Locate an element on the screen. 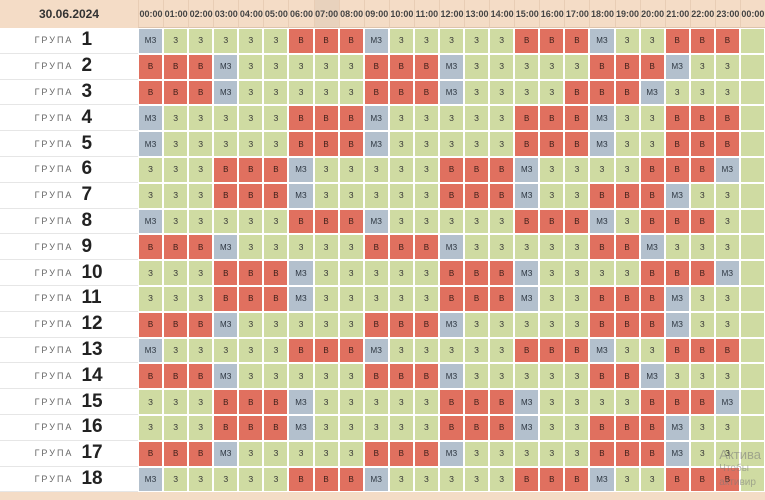 This screenshot has width=765, height=500. hour-header: 02:00 is located at coordinates (201, 14).